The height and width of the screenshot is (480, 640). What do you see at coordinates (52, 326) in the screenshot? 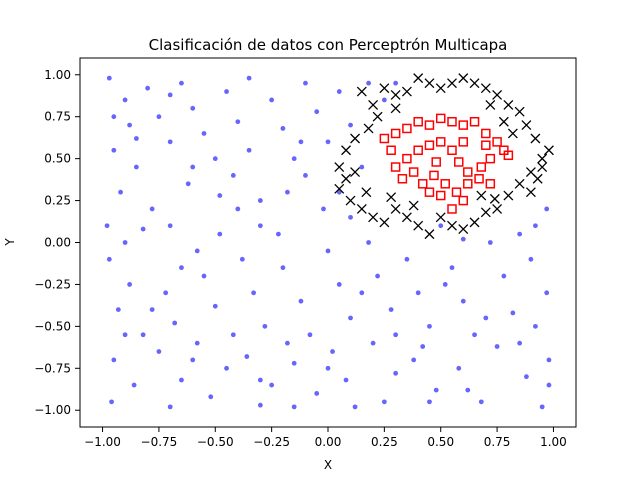
I see `y-tick-label: −0.50` at bounding box center [52, 326].